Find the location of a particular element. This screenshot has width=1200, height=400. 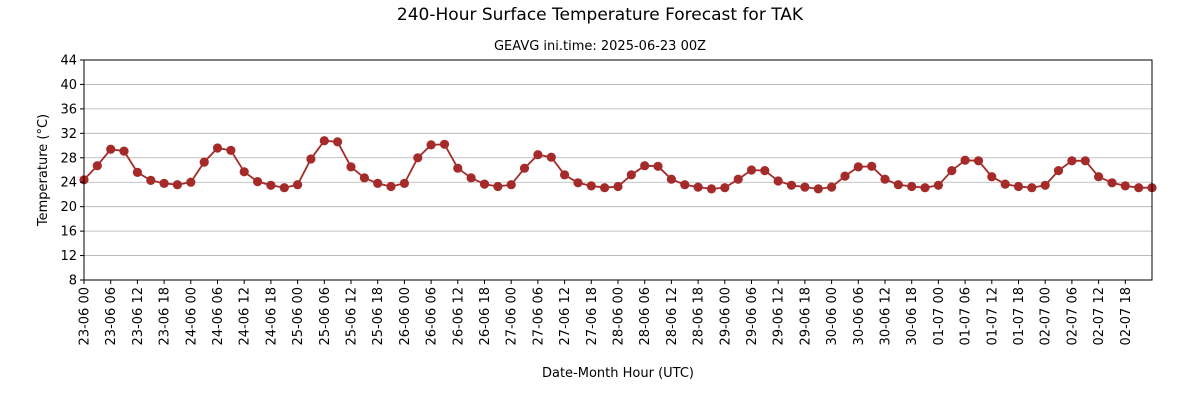

x-axis-label: Date-Month Hour (UTC) is located at coordinates (618, 373).